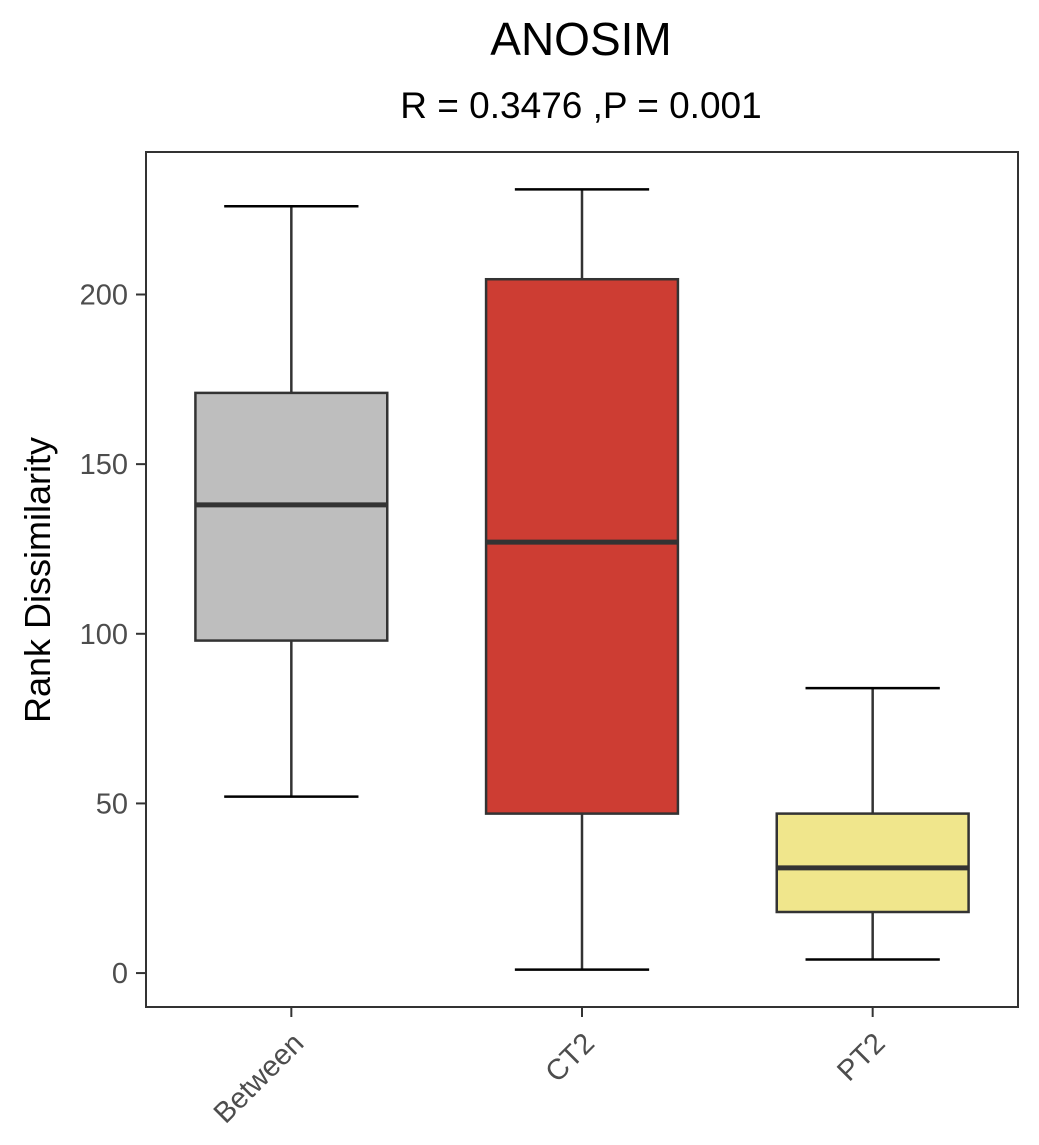  Describe the element at coordinates (872, 863) in the screenshot. I see `box-pt2` at that location.